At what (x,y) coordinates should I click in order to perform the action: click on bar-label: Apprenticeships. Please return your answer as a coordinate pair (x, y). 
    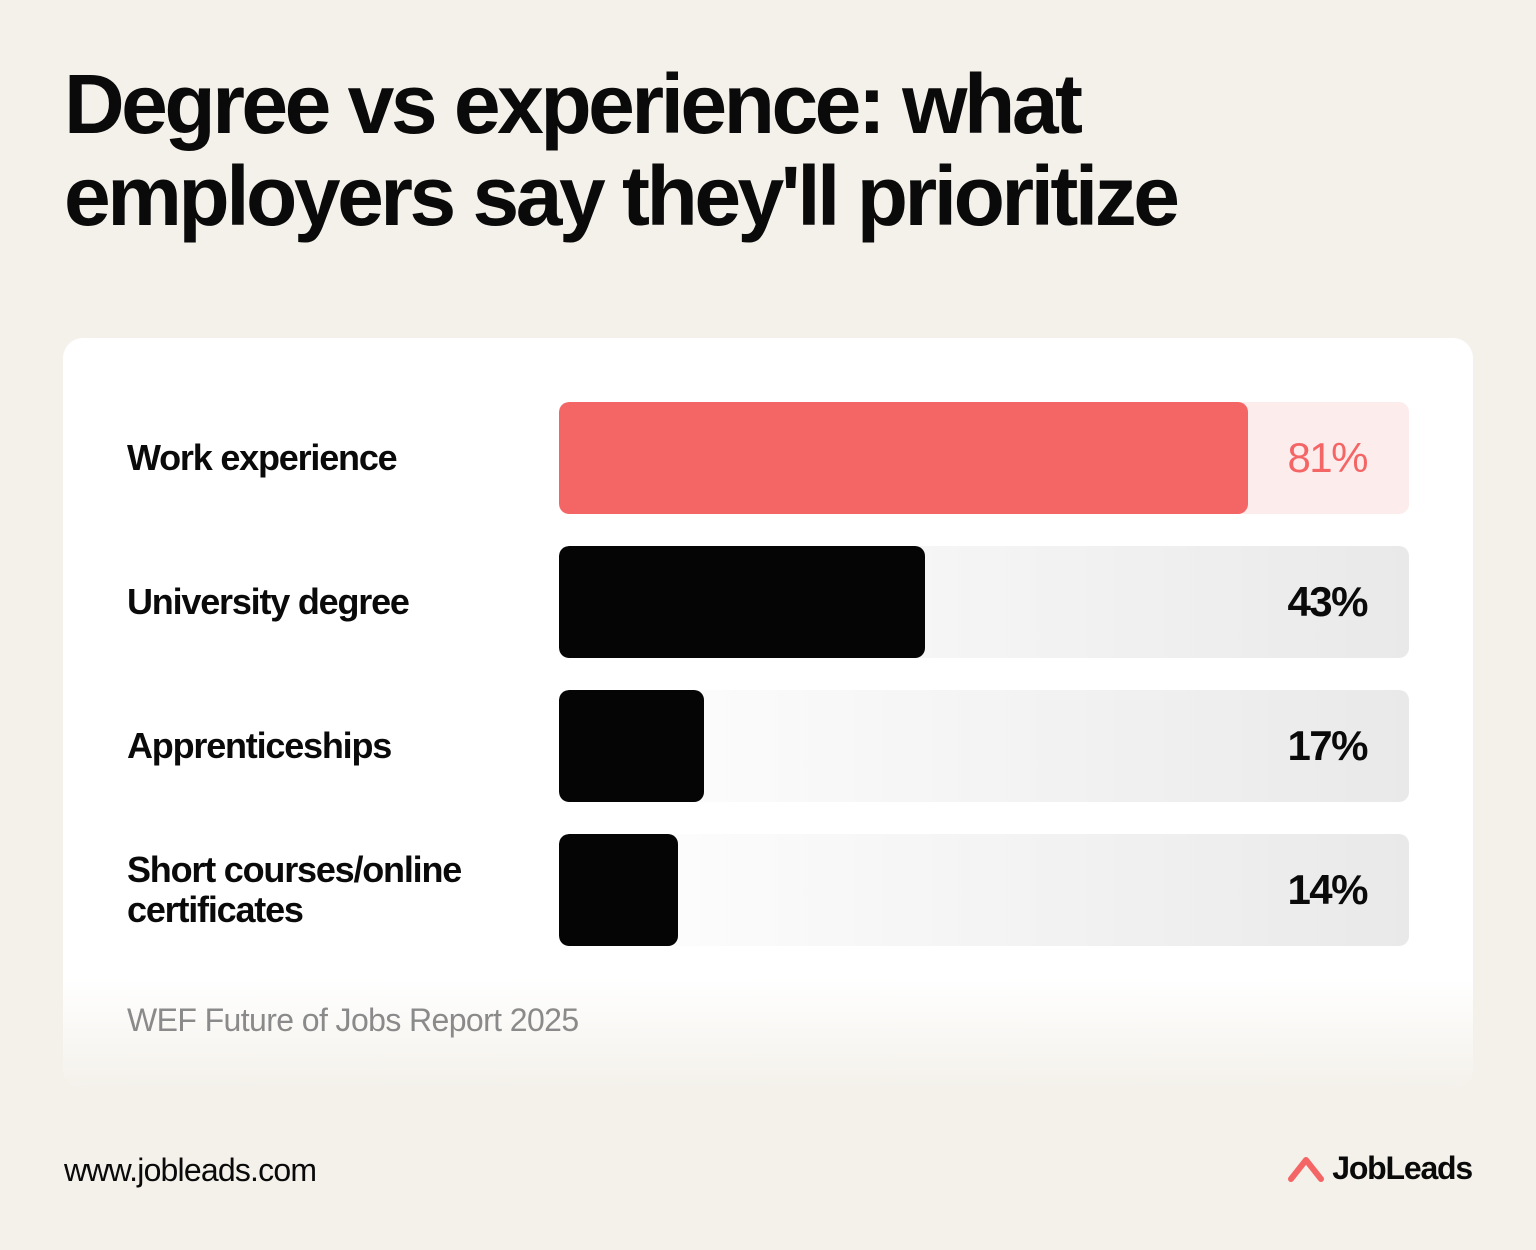
    Looking at the image, I should click on (259, 745).